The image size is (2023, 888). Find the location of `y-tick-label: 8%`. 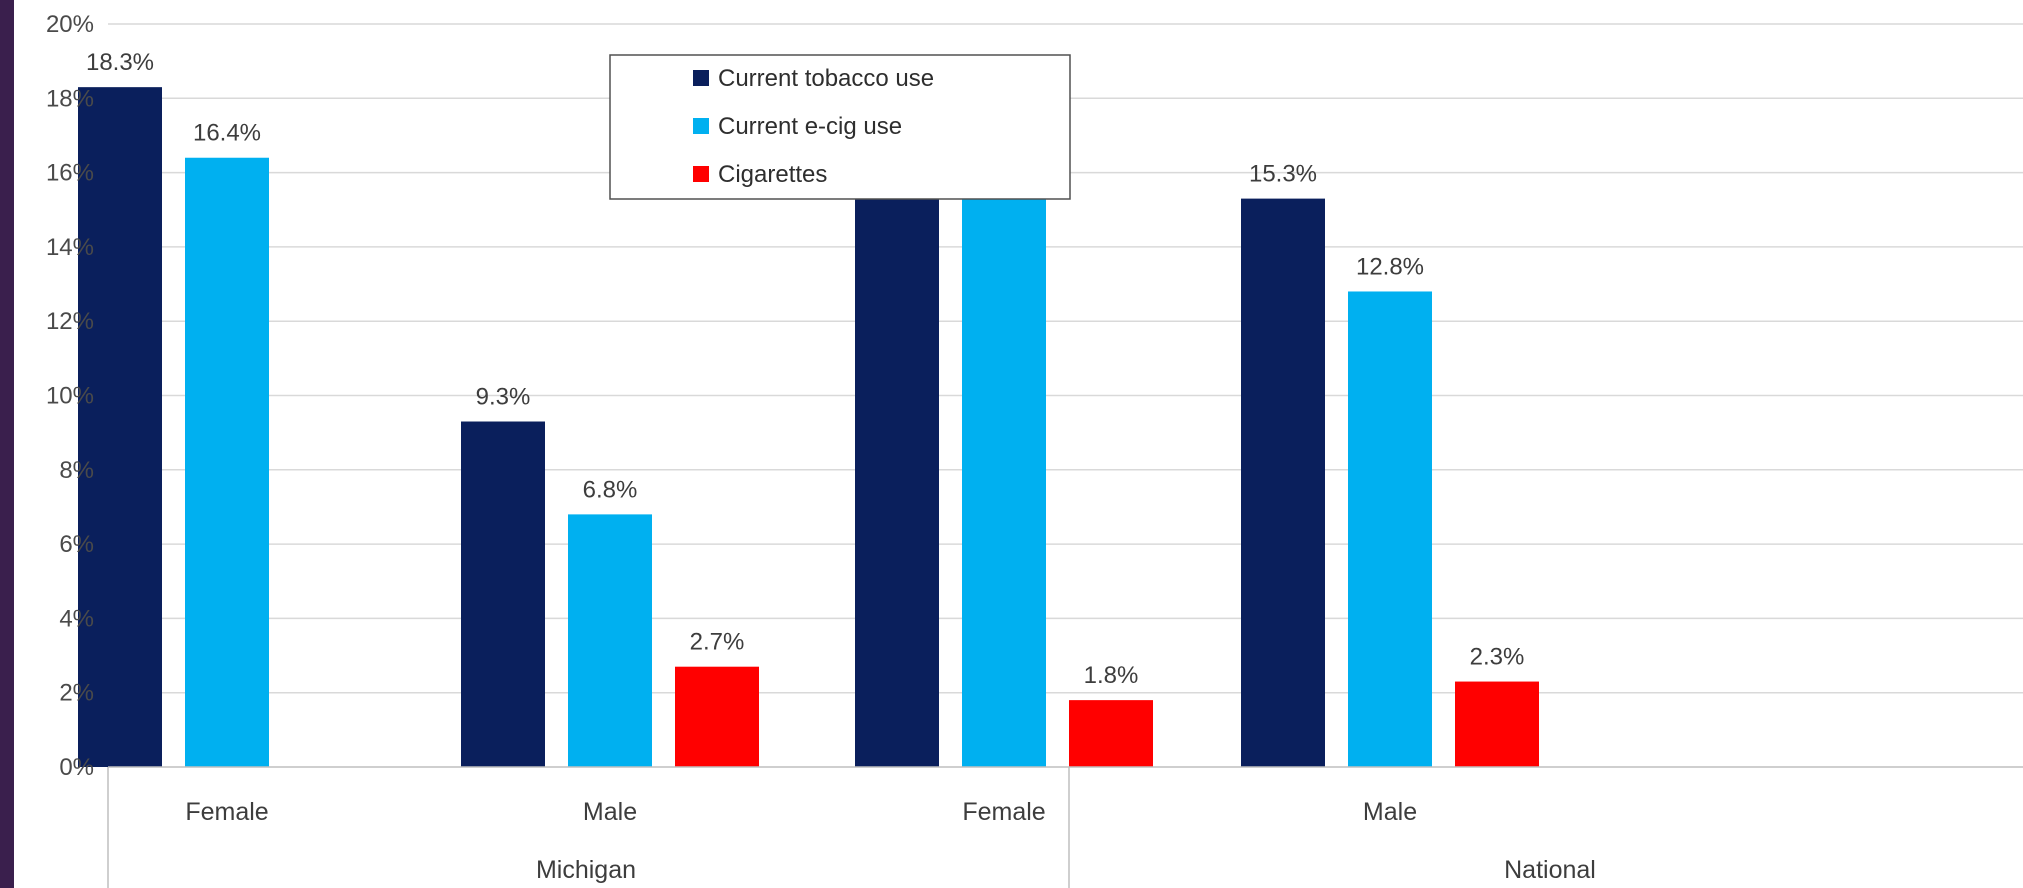

y-tick-label: 8% is located at coordinates (76, 470).